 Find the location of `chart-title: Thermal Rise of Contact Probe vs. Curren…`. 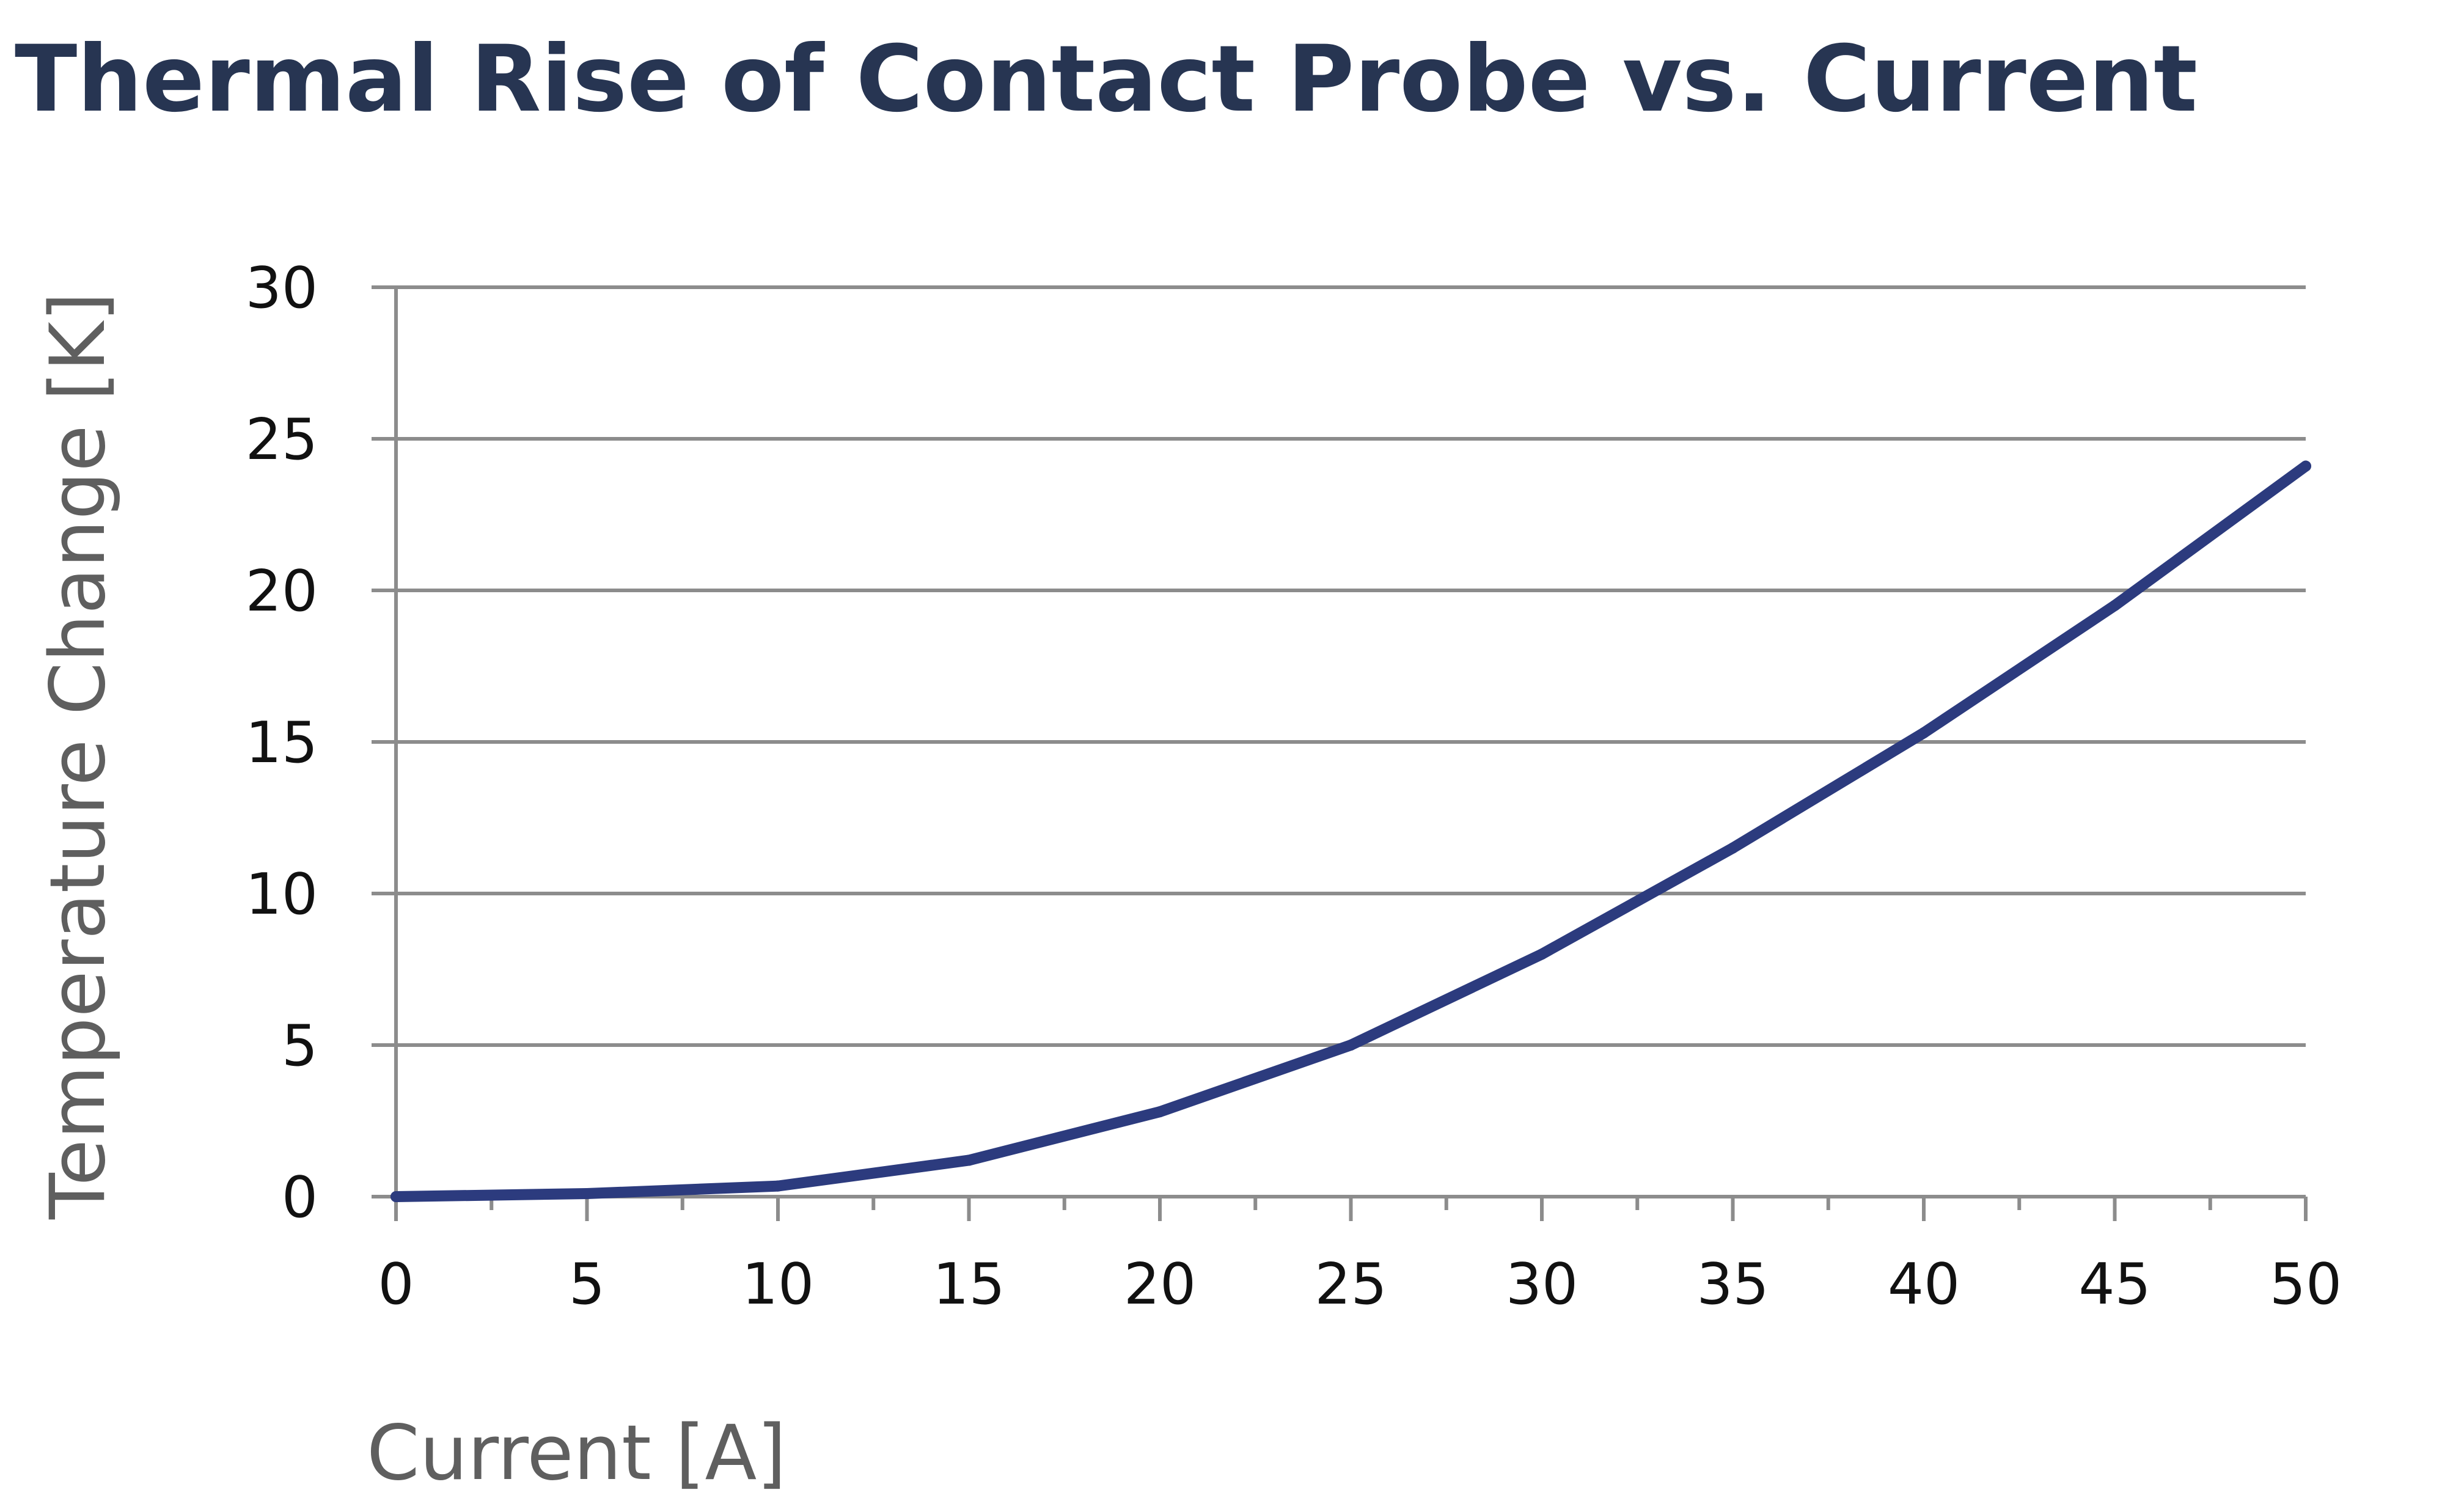

chart-title: Thermal Rise of Contact Probe vs. Curren… is located at coordinates (1107, 79).